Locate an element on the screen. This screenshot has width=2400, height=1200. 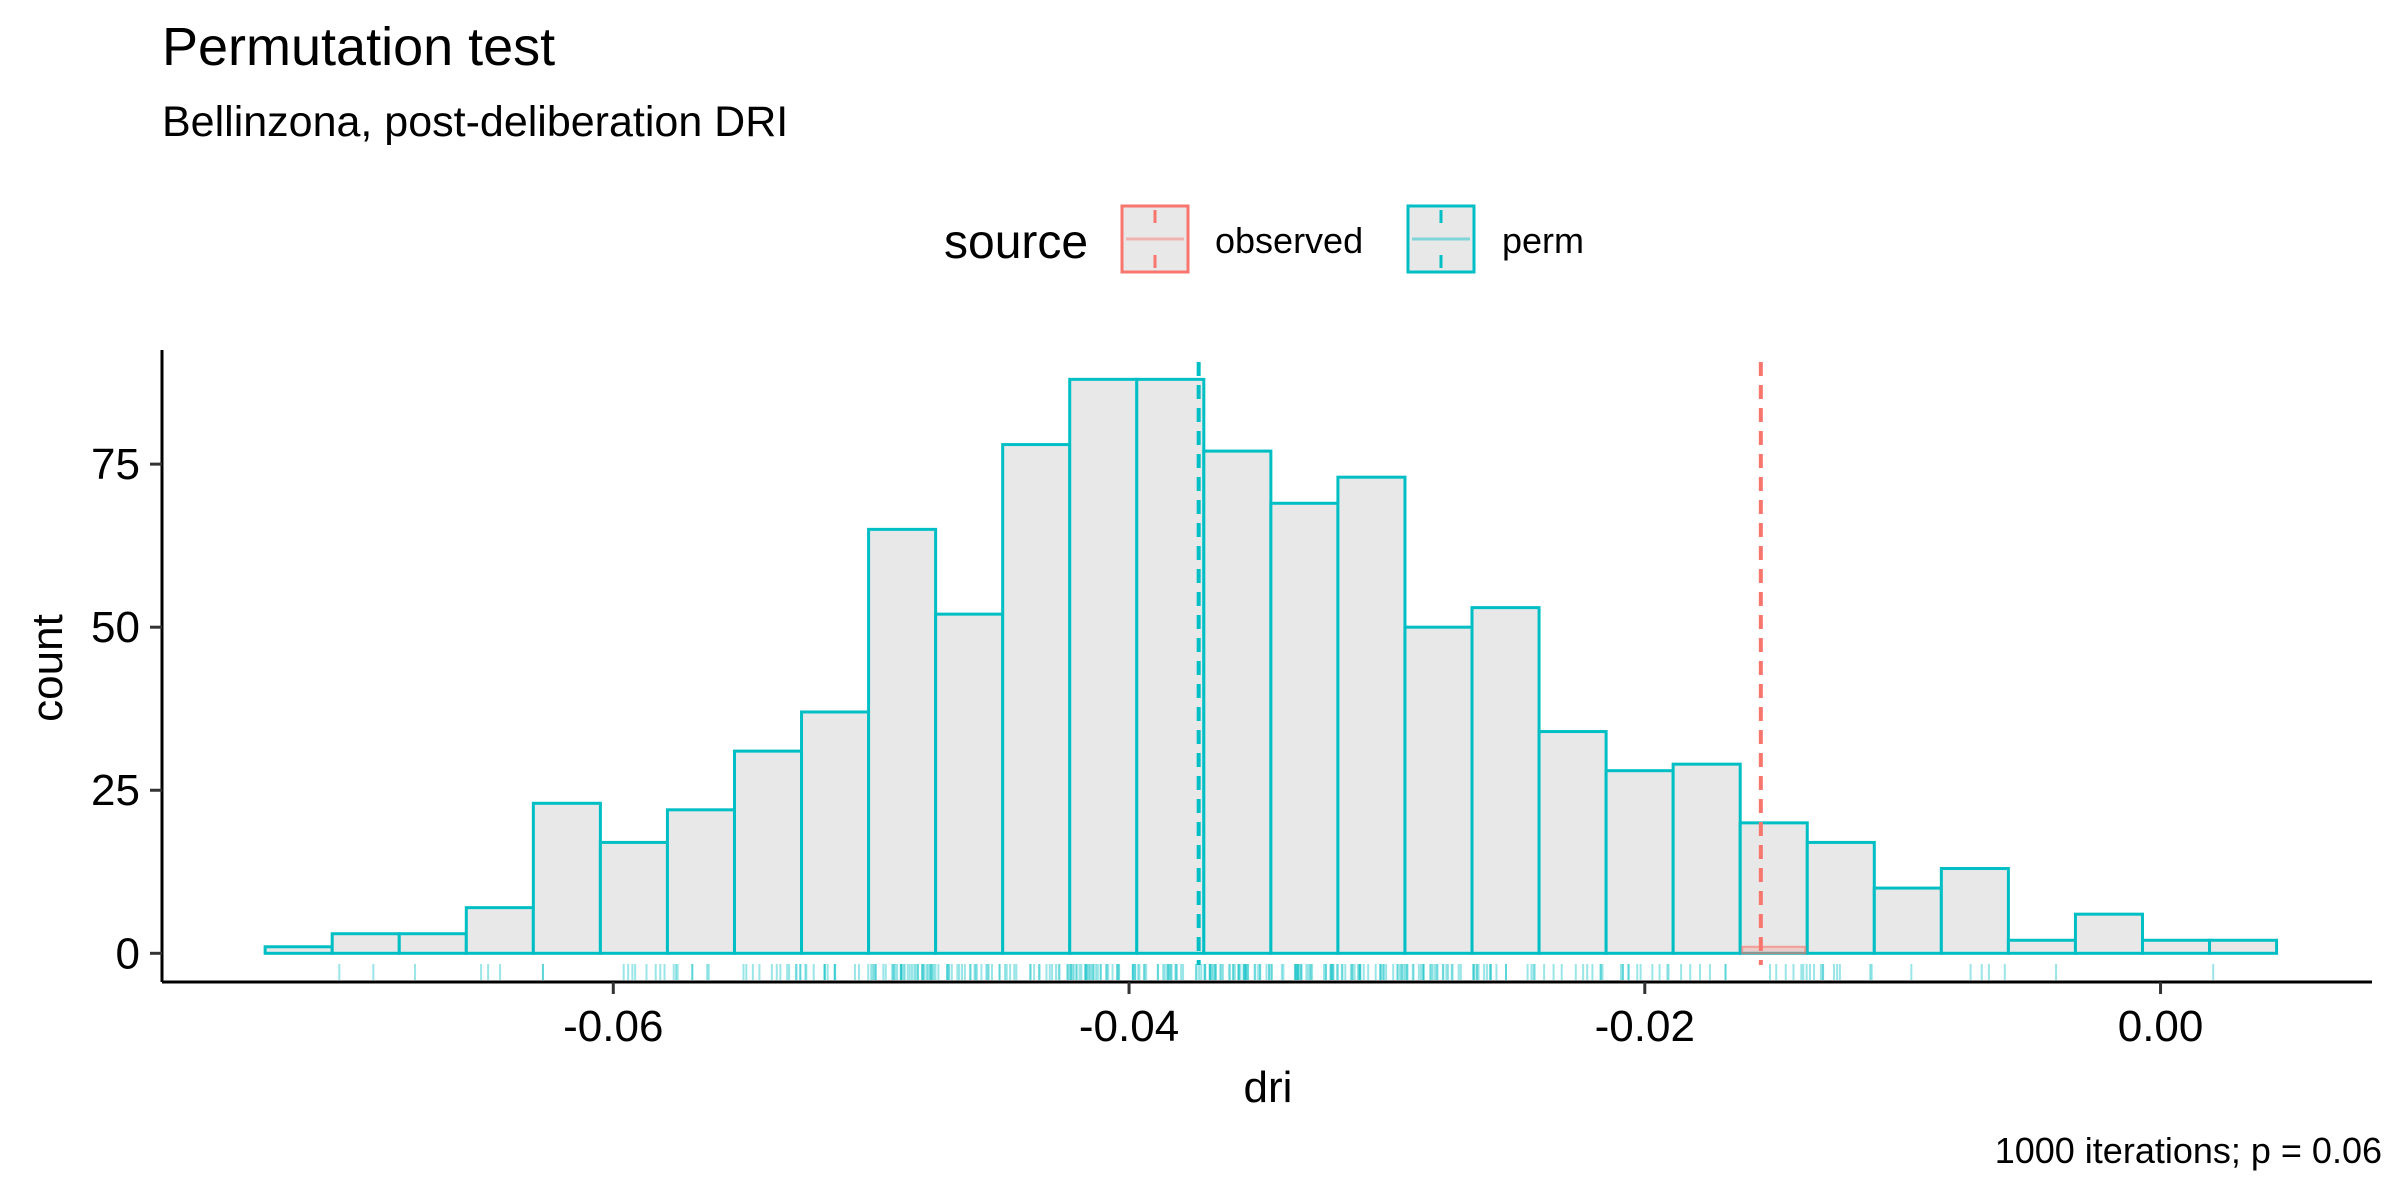
x-tick-label: -0.02 is located at coordinates (1645, 1026).